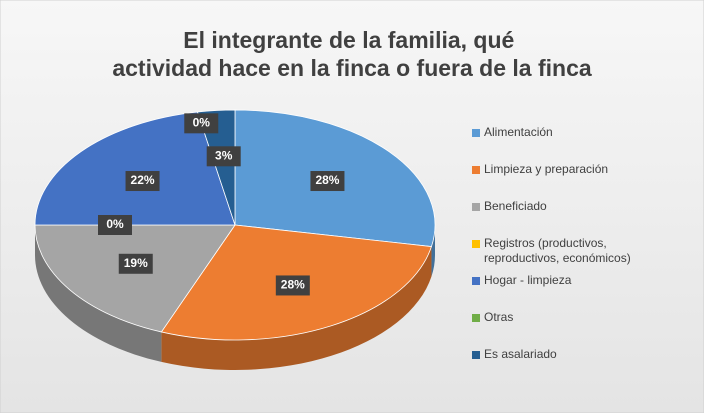 Image resolution: width=704 pixels, height=413 pixels. I want to click on legend-label: Hogar - limpieza, so click(528, 280).